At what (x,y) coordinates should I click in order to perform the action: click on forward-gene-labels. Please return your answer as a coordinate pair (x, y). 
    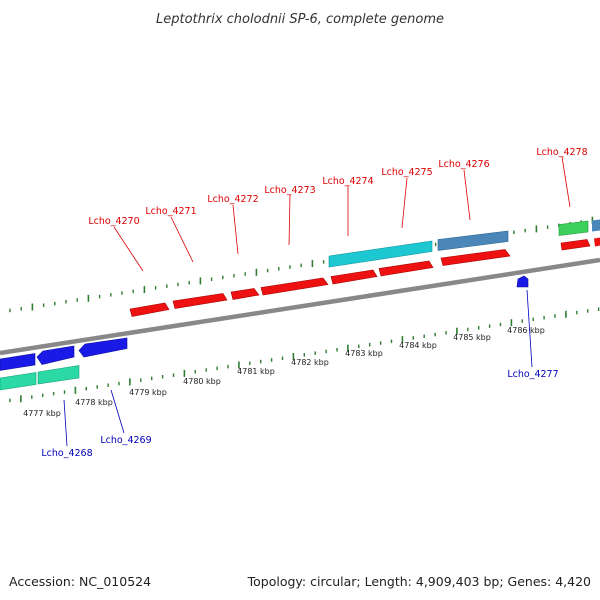
    Looking at the image, I should click on (342, 214).